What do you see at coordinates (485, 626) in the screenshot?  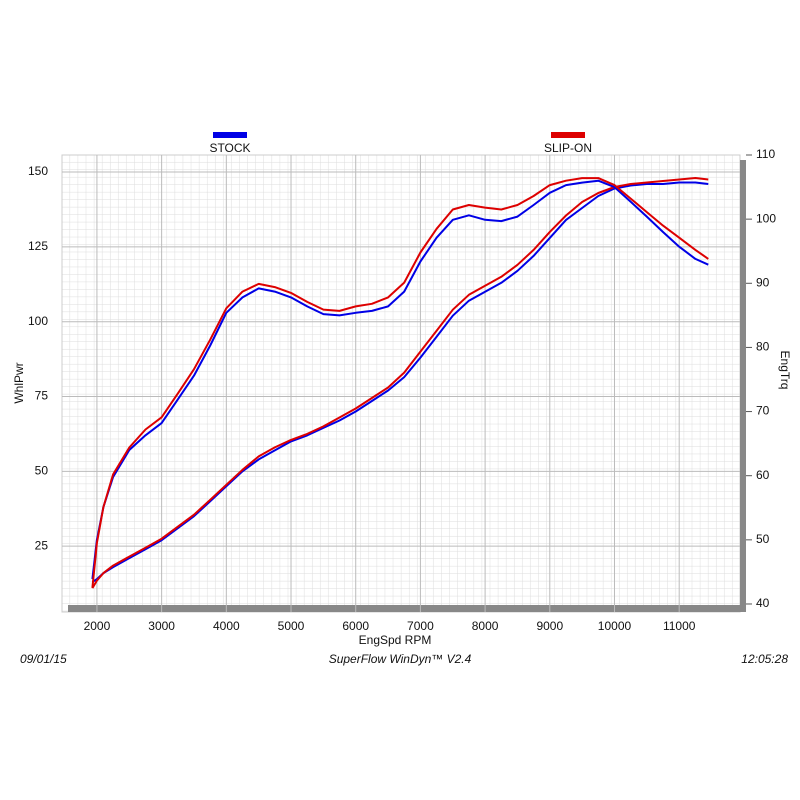 I see `x-tick-label: 8000` at bounding box center [485, 626].